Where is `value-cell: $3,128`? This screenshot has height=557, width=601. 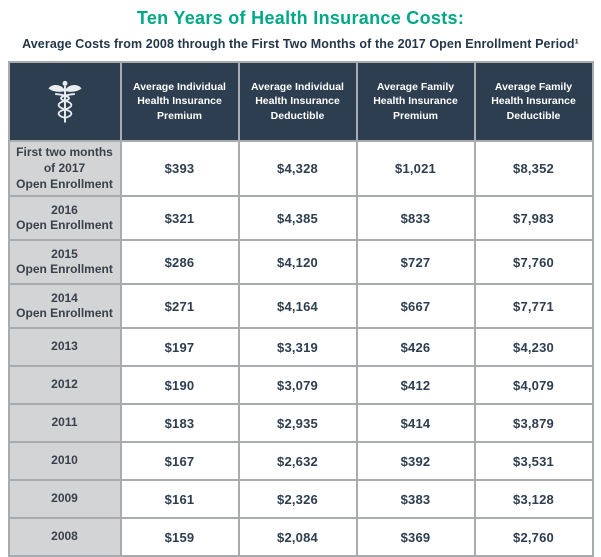
value-cell: $3,128 is located at coordinates (533, 499).